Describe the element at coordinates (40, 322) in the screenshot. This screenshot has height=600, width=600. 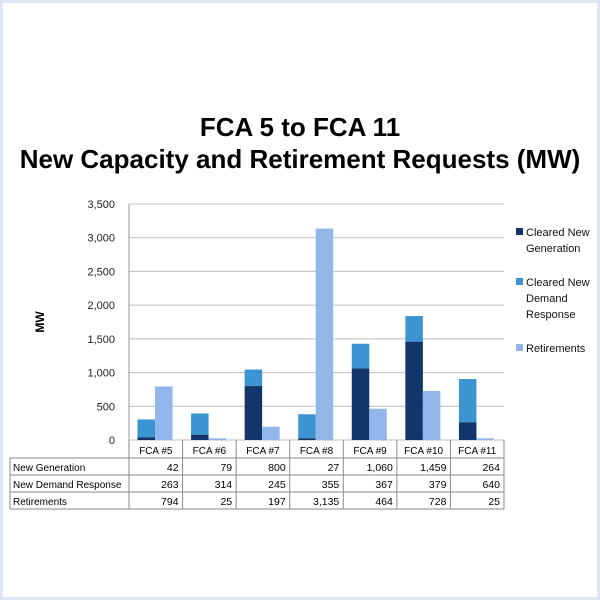
I see `y-axis-label: MW` at that location.